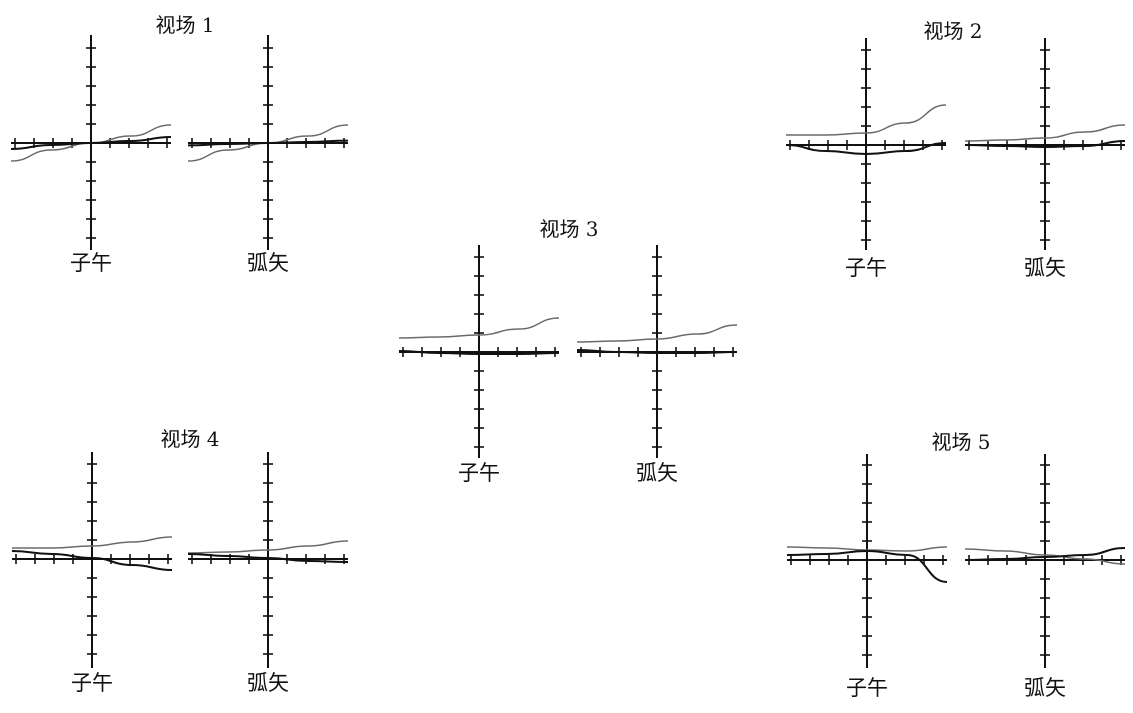 Image resolution: width=1133 pixels, height=713 pixels. What do you see at coordinates (952, 31) in the screenshot?
I see `panel-title: 视场 2` at bounding box center [952, 31].